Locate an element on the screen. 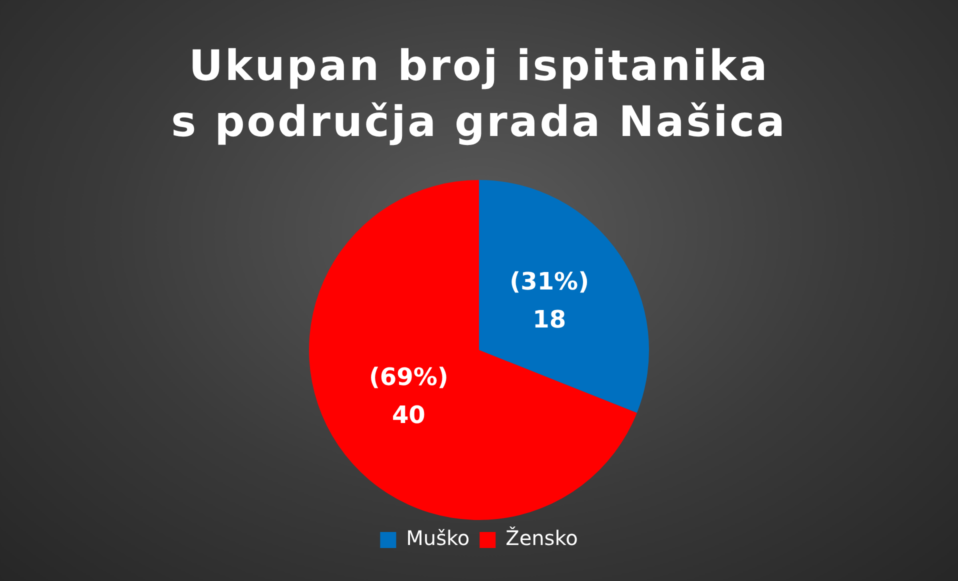 This screenshot has height=581, width=958. data-label: (31%) 18 is located at coordinates (550, 301).